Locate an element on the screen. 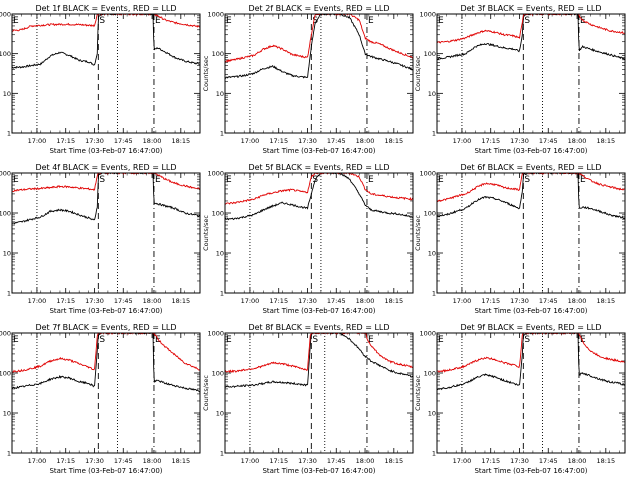  panel-title: Det 6f BLACK = Events, RED = LLD is located at coordinates (530, 167).